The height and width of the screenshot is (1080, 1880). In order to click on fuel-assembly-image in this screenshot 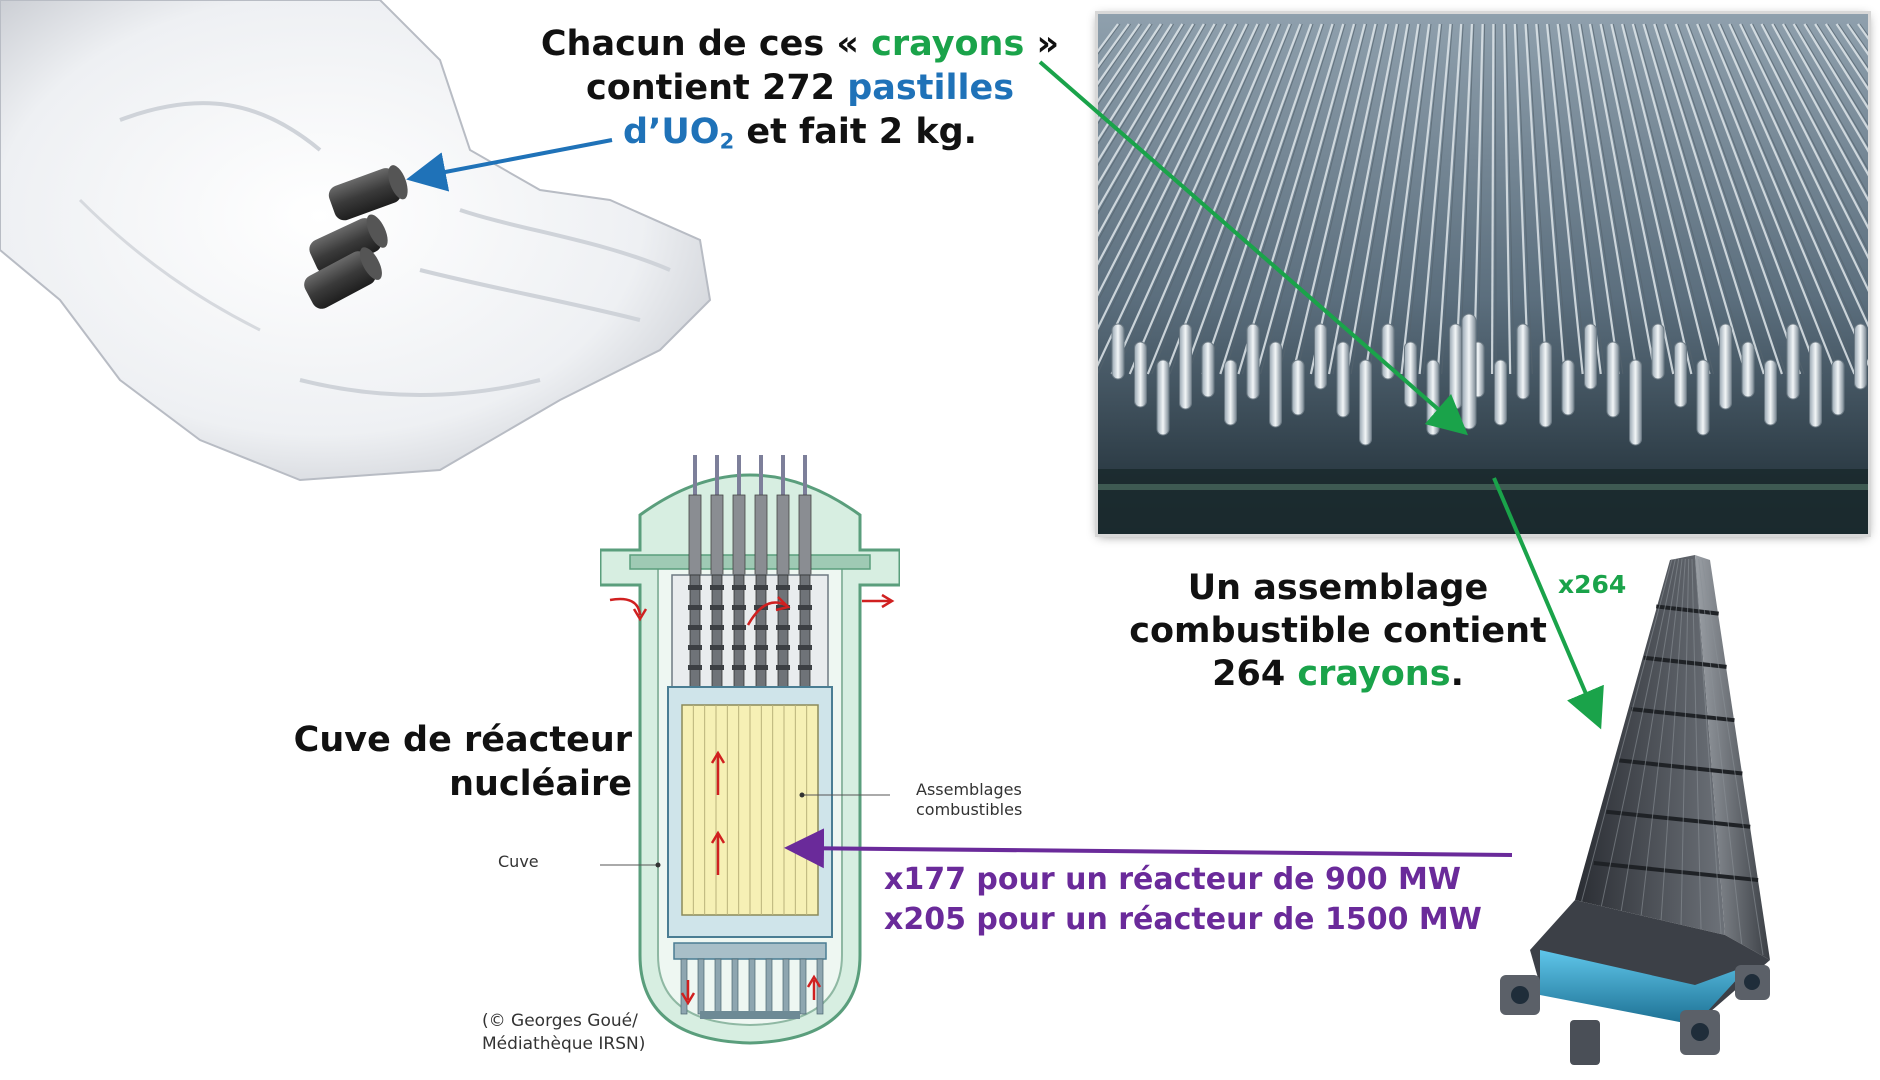, I will do `click(1635, 810)`.